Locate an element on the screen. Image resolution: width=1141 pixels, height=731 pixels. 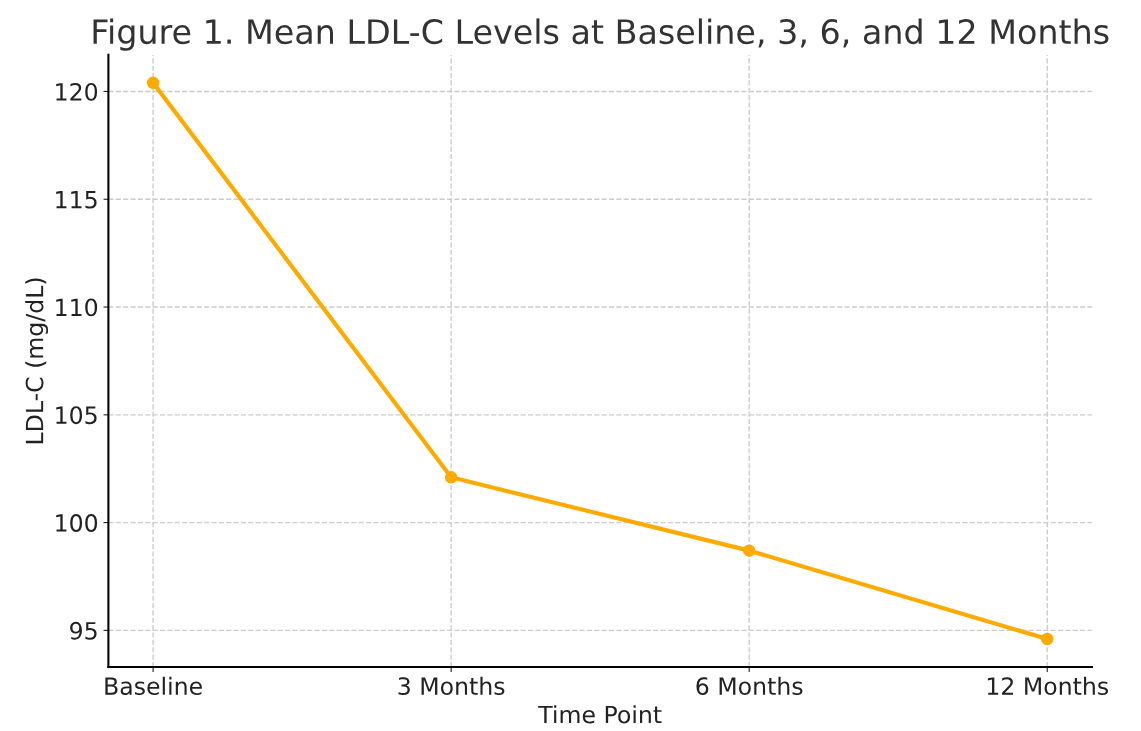
y-tick-label: 100 is located at coordinates (77, 523).